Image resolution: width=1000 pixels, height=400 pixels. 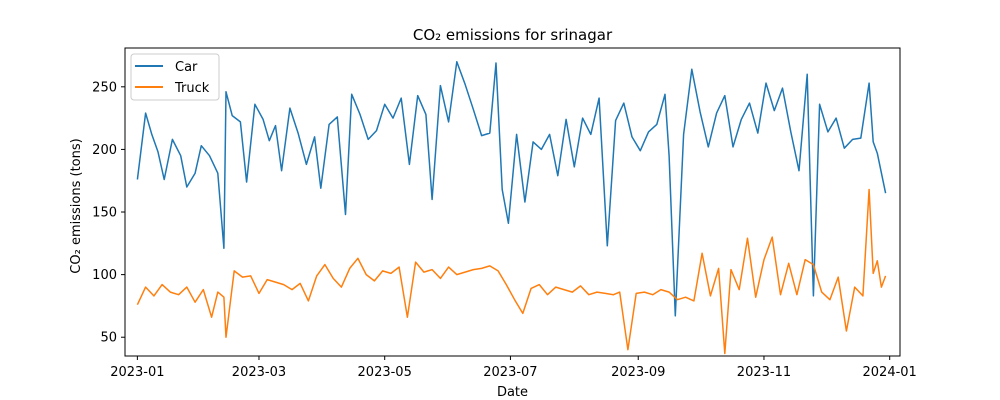 I want to click on x-axis-label: Date, so click(x=512, y=392).